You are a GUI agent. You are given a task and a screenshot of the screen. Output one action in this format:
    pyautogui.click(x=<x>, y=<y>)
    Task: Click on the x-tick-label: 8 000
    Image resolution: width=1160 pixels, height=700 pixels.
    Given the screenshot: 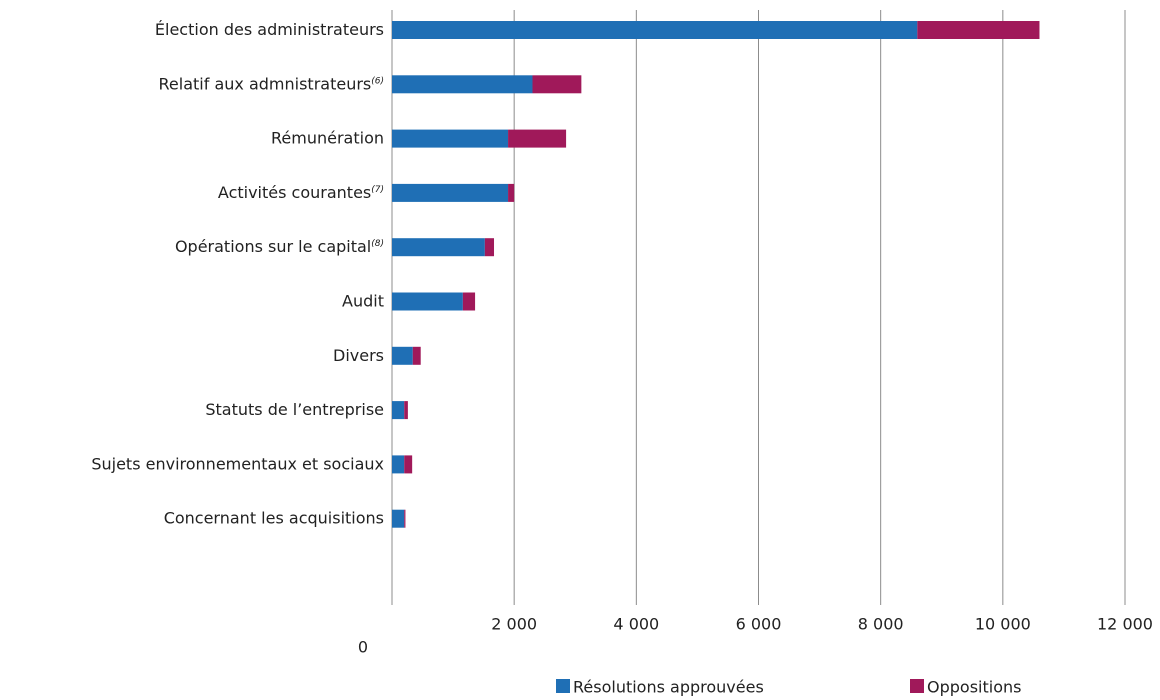 What is the action you would take?
    pyautogui.click(x=881, y=624)
    